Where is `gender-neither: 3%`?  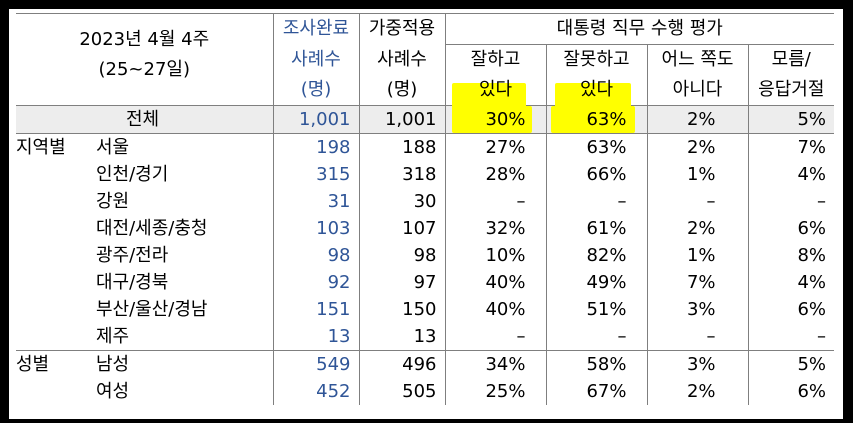 gender-neither: 3% is located at coordinates (697, 364).